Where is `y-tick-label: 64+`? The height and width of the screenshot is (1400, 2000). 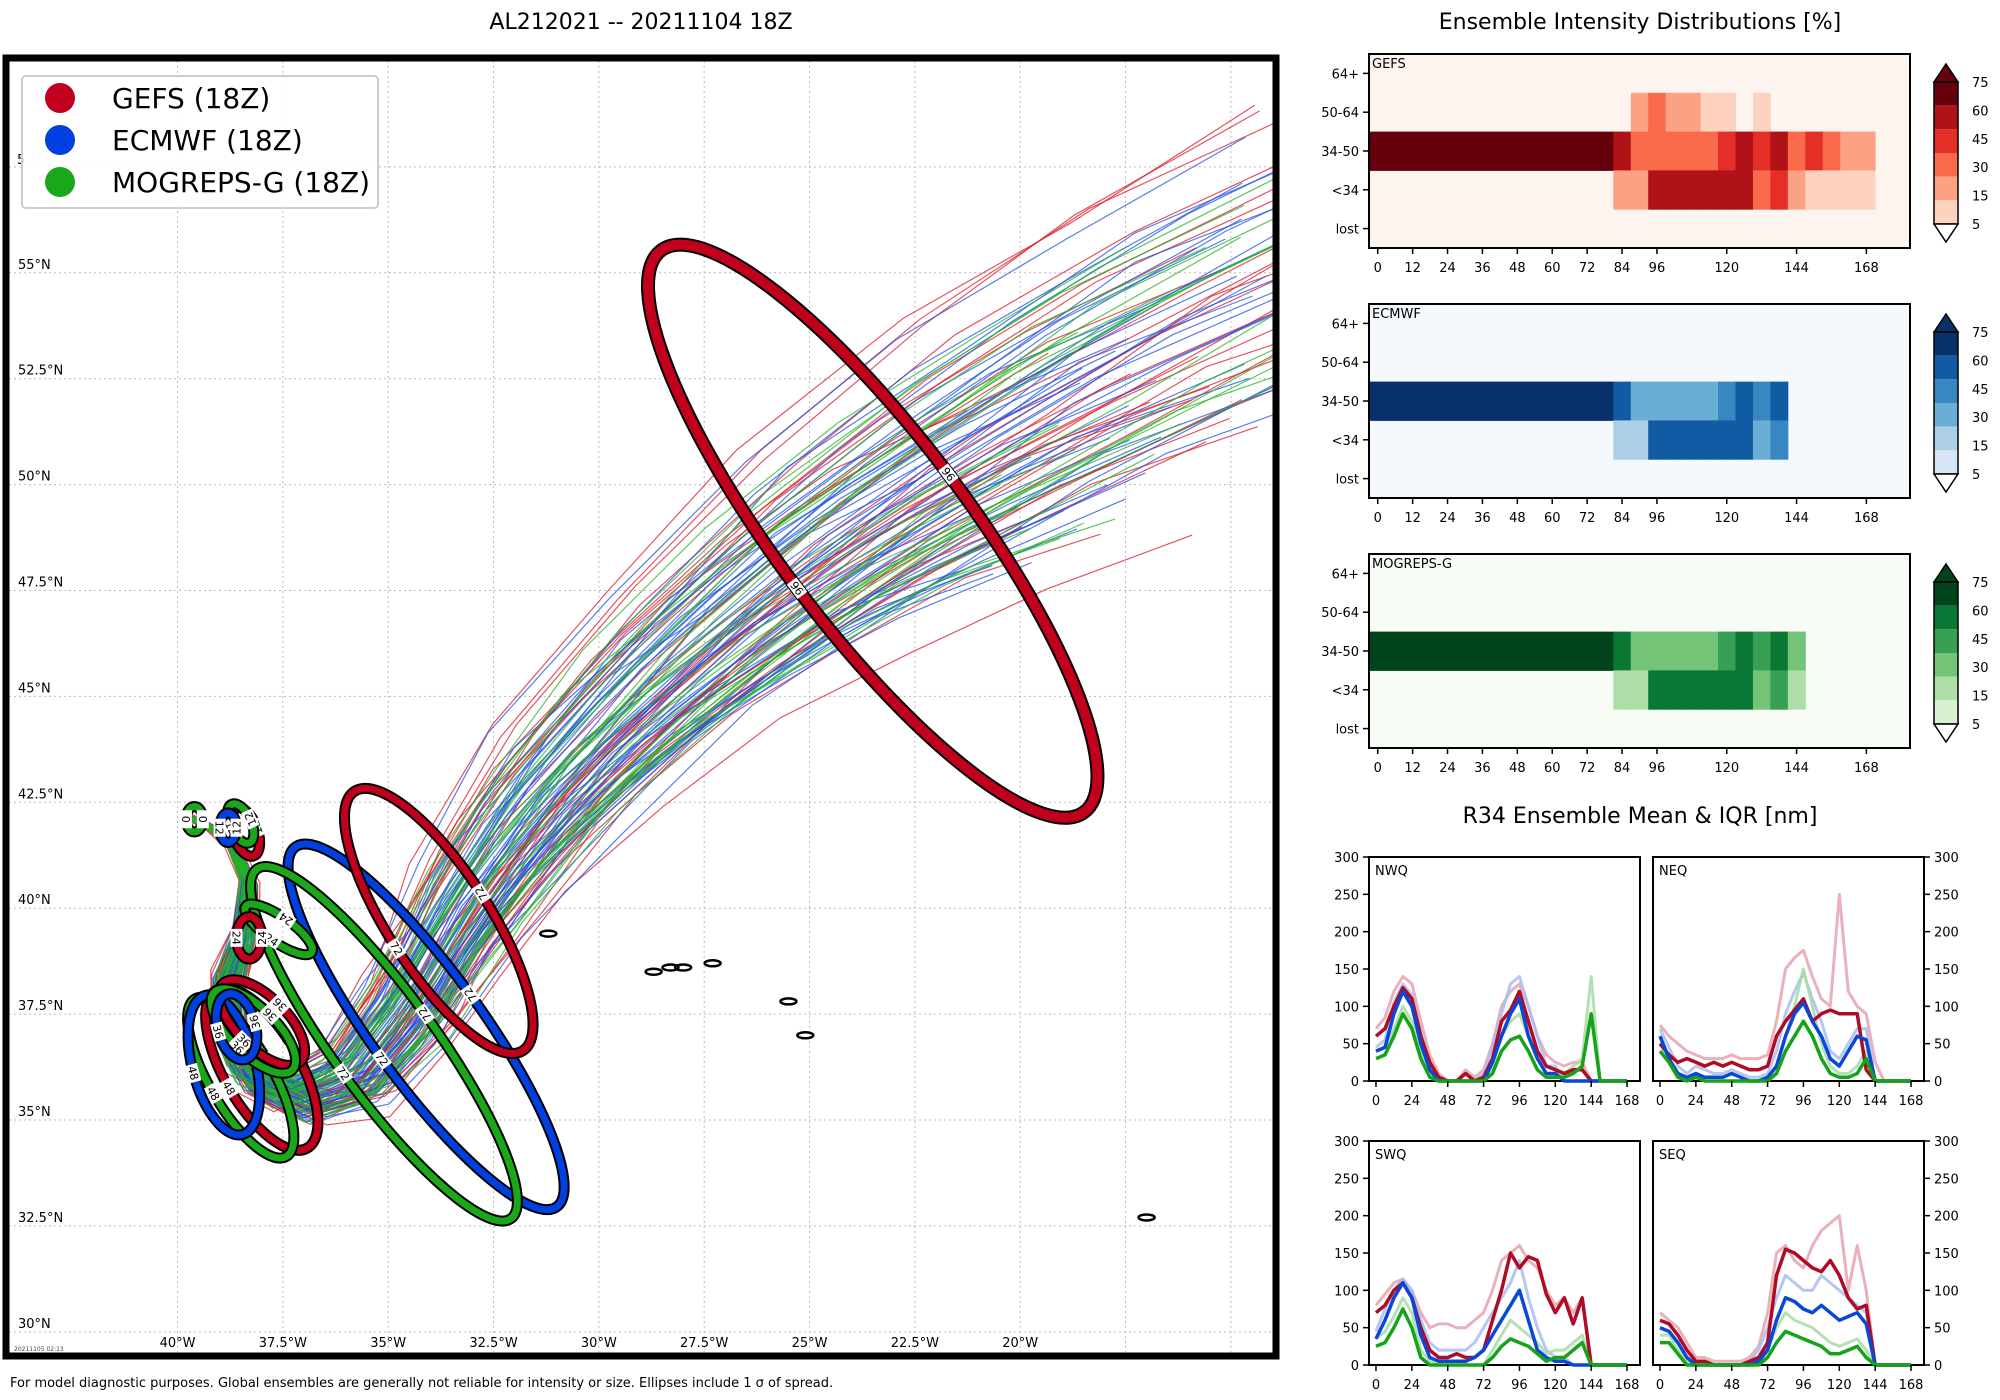 y-tick-label: 64+ is located at coordinates (1345, 324).